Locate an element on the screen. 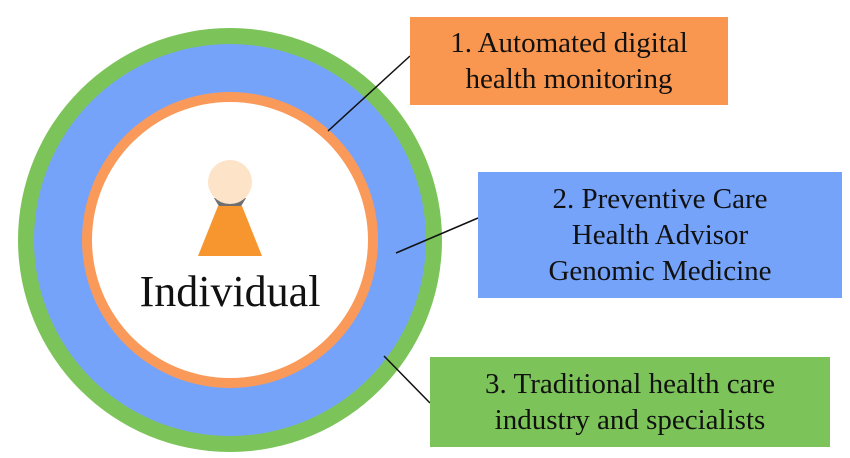  callout-2-line-3: Genomic Medicine is located at coordinates (660, 271).